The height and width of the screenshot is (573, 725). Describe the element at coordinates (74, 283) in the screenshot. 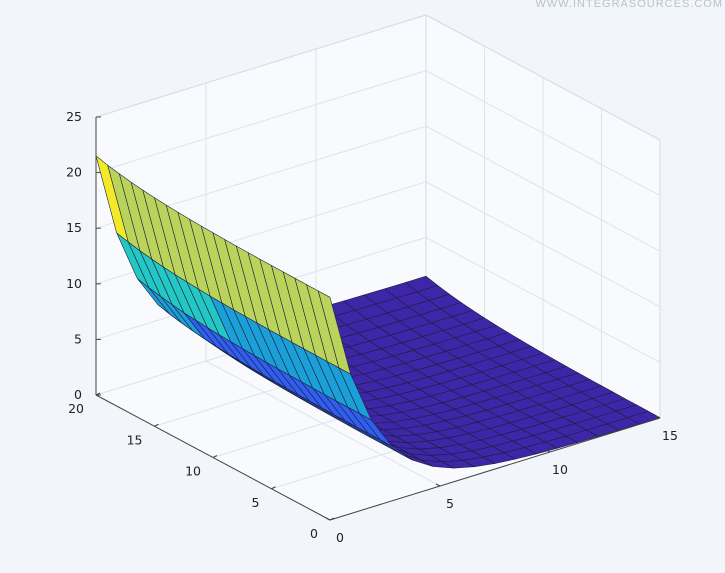

I see `z-tick-label: 10` at that location.